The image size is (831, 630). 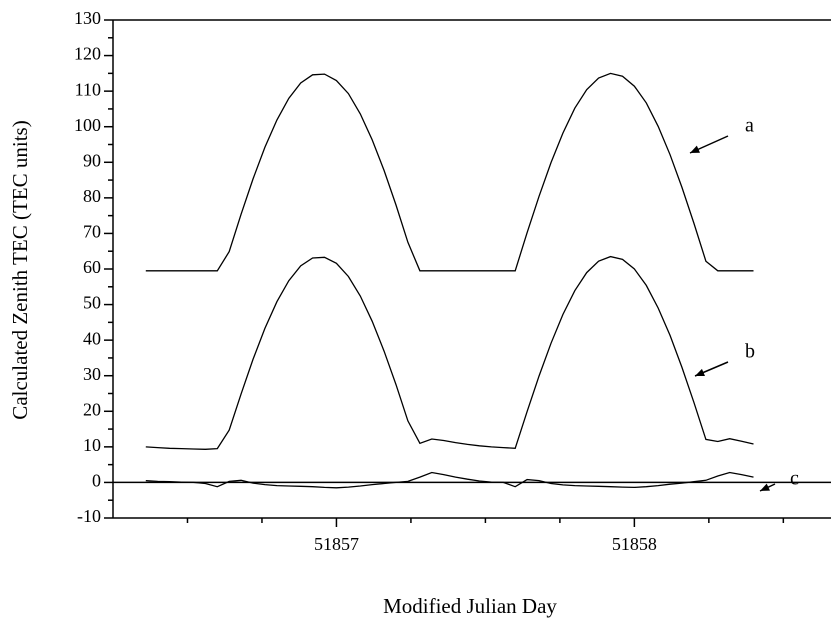 I want to click on y-tick-label: 120, so click(x=87, y=54).